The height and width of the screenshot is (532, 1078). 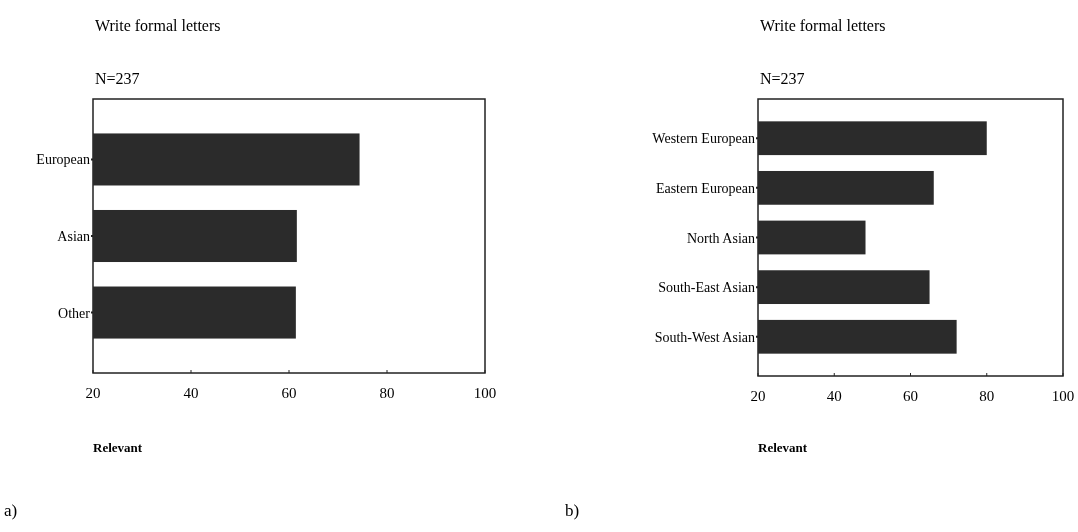 I want to click on y-tick-label: North Asian, so click(x=720, y=238).